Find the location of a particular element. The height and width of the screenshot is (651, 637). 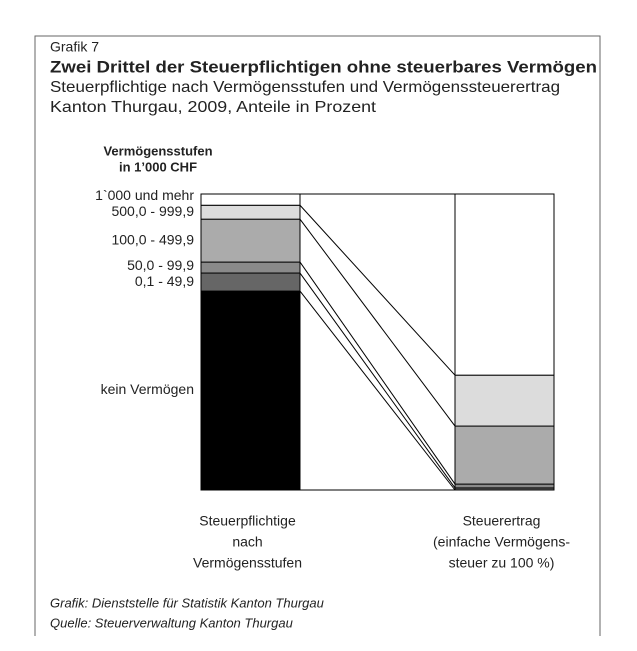

chart-subtitle: Kanton Thurgau, 2009, Anteile in Prozent is located at coordinates (213, 107).